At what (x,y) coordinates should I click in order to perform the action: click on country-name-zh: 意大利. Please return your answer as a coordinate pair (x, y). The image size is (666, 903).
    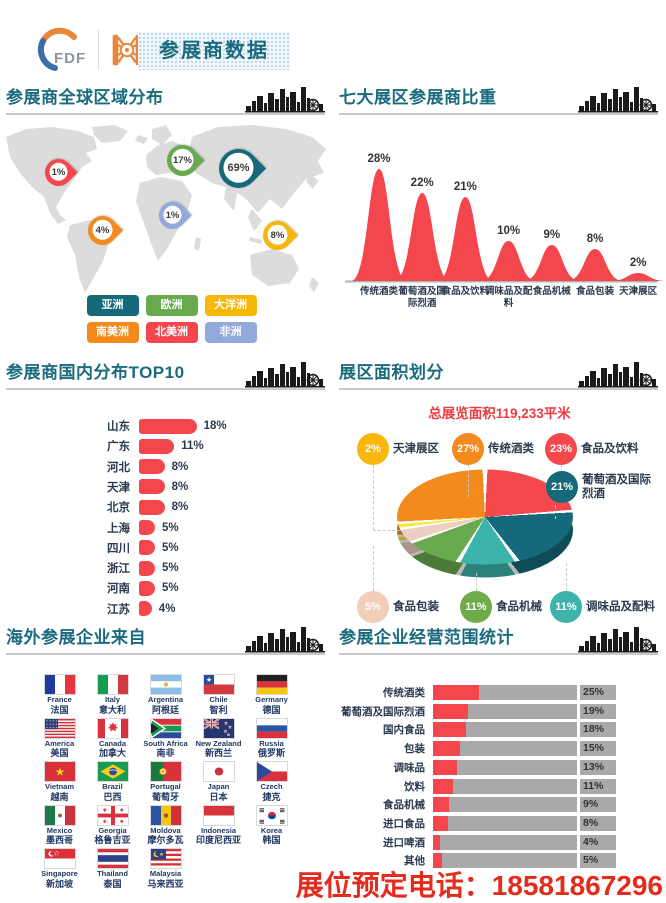
    Looking at the image, I should click on (112, 709).